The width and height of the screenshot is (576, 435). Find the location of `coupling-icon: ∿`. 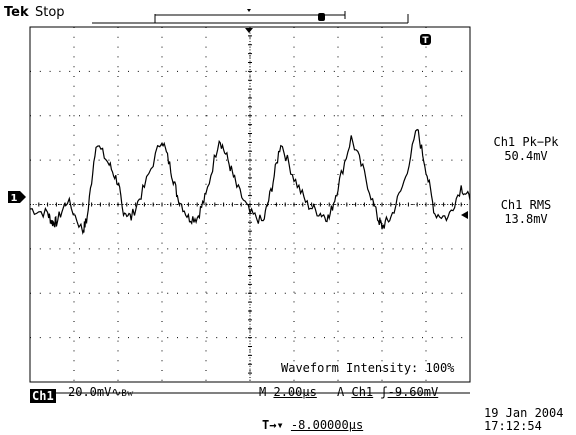

coupling-icon: ∿ is located at coordinates (116, 392).